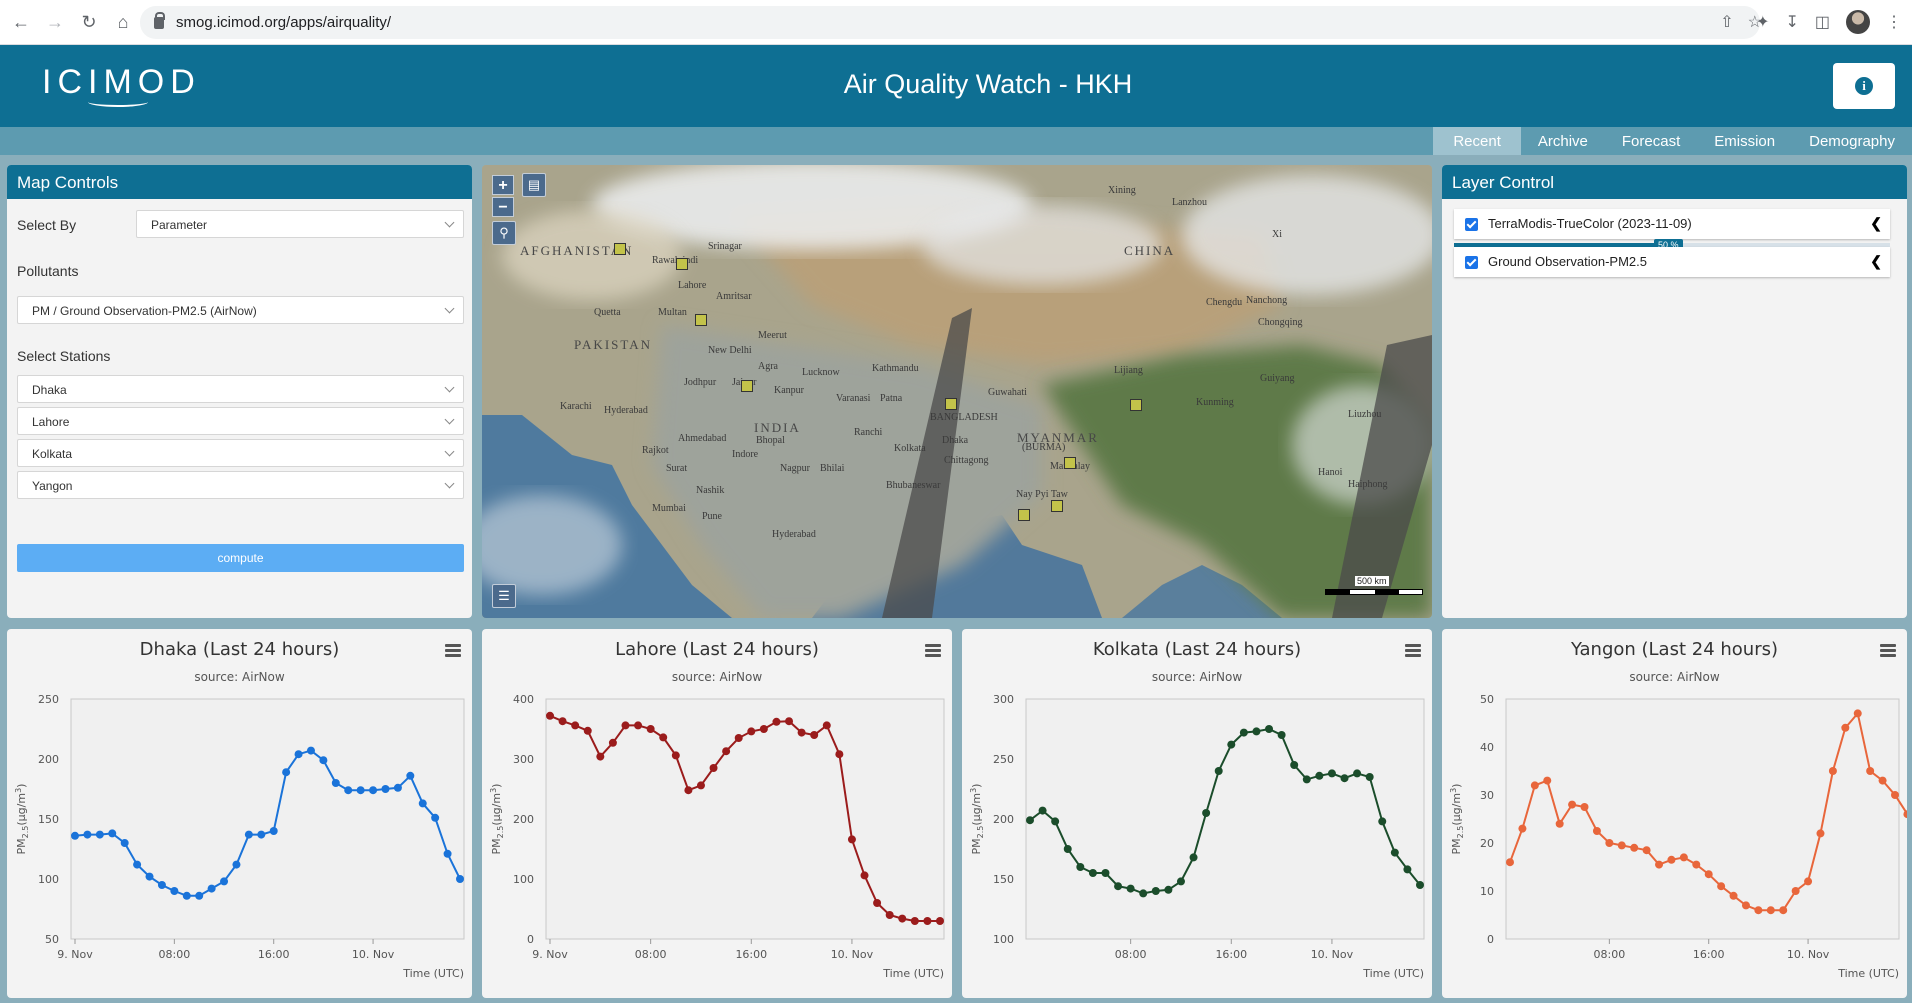 This screenshot has height=1003, width=1912. I want to click on station-marker-bangladesh, so click(1070, 463).